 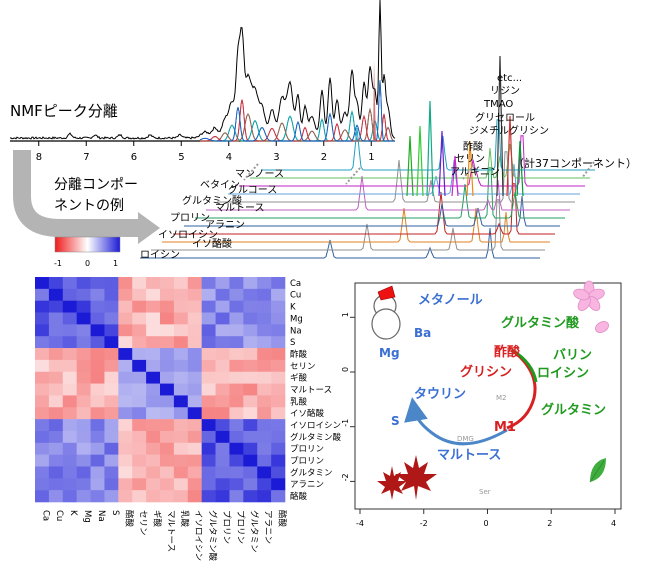 I want to click on scatter-label-glycine: グリシン, so click(x=486, y=372).